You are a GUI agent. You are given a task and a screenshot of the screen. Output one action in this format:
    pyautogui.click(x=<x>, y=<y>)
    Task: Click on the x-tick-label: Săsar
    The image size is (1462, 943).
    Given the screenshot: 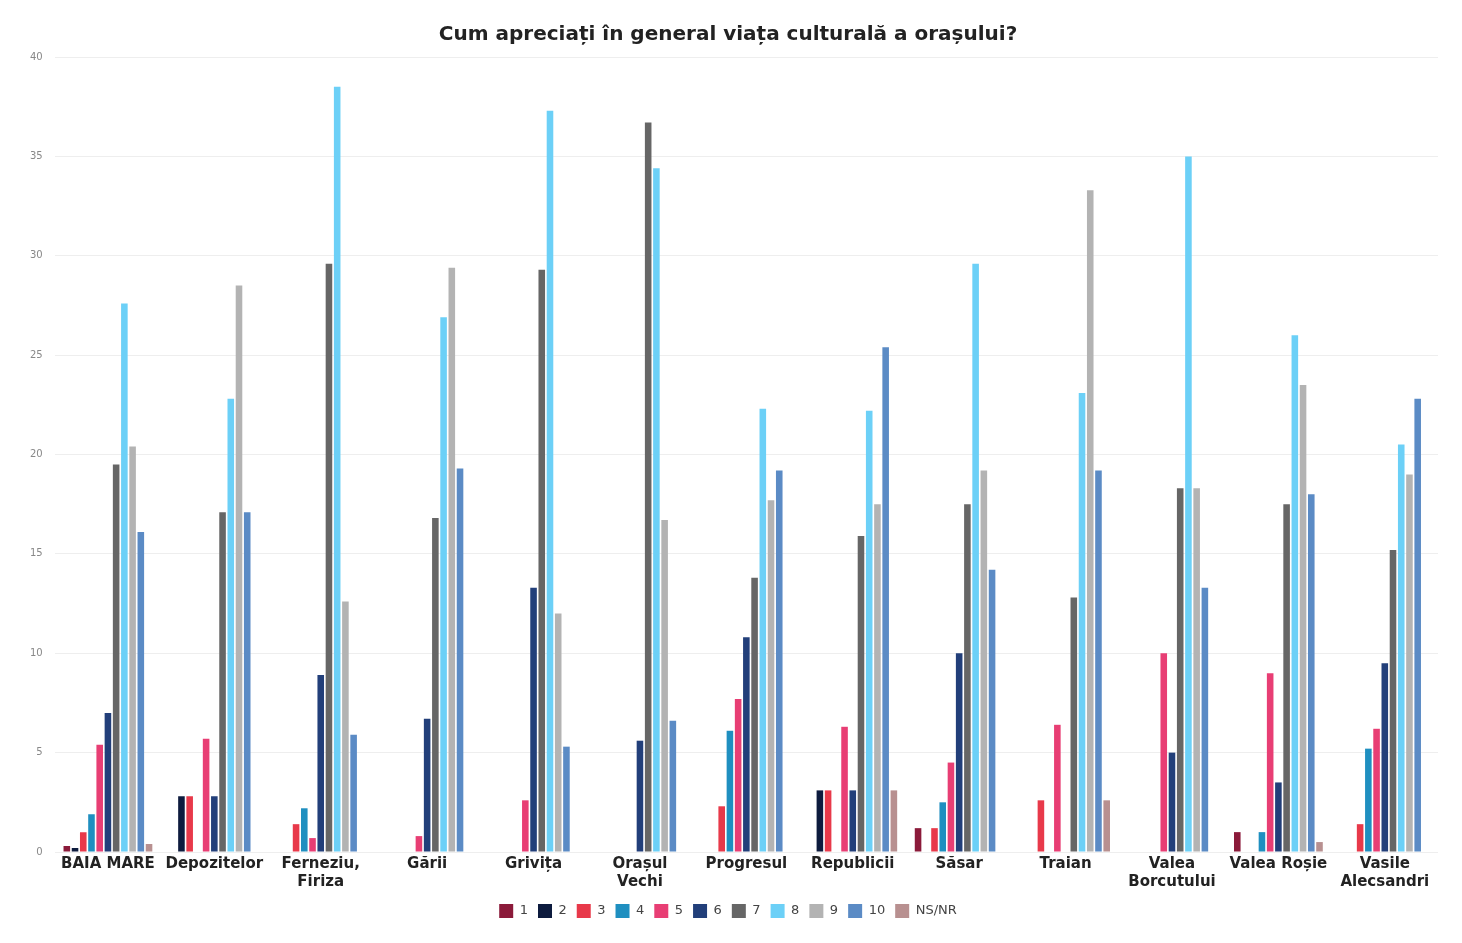 What is the action you would take?
    pyautogui.click(x=959, y=862)
    